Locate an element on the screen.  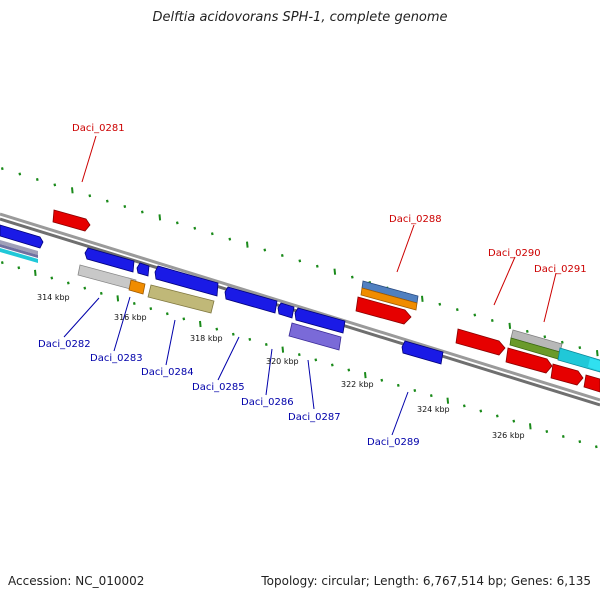
gene-label-daci-0288: Daci_0288 is located at coordinates (415, 219).